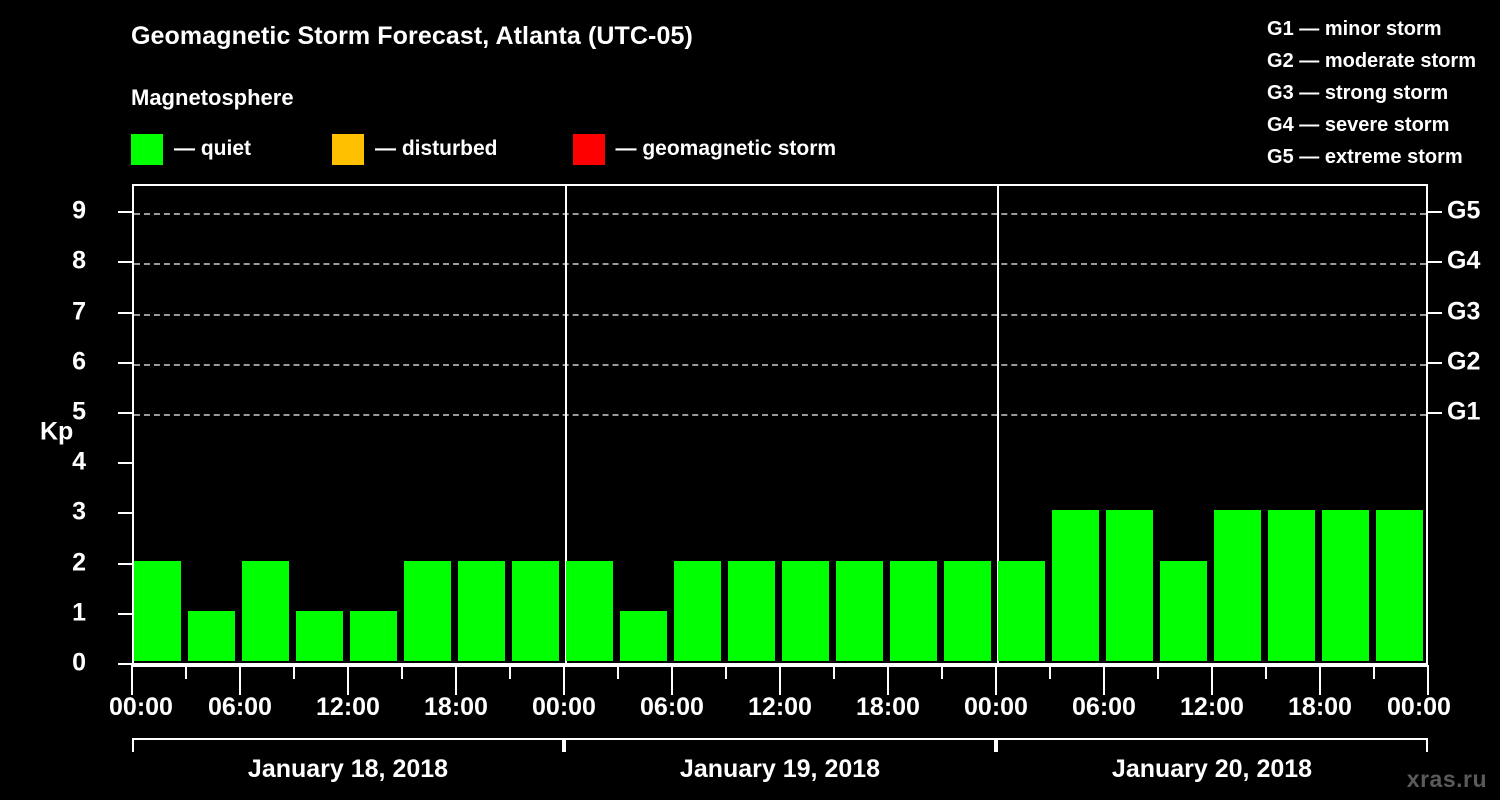 This screenshot has height=800, width=1500. Describe the element at coordinates (79, 562) in the screenshot. I see `y-tick-label-2: 2` at that location.